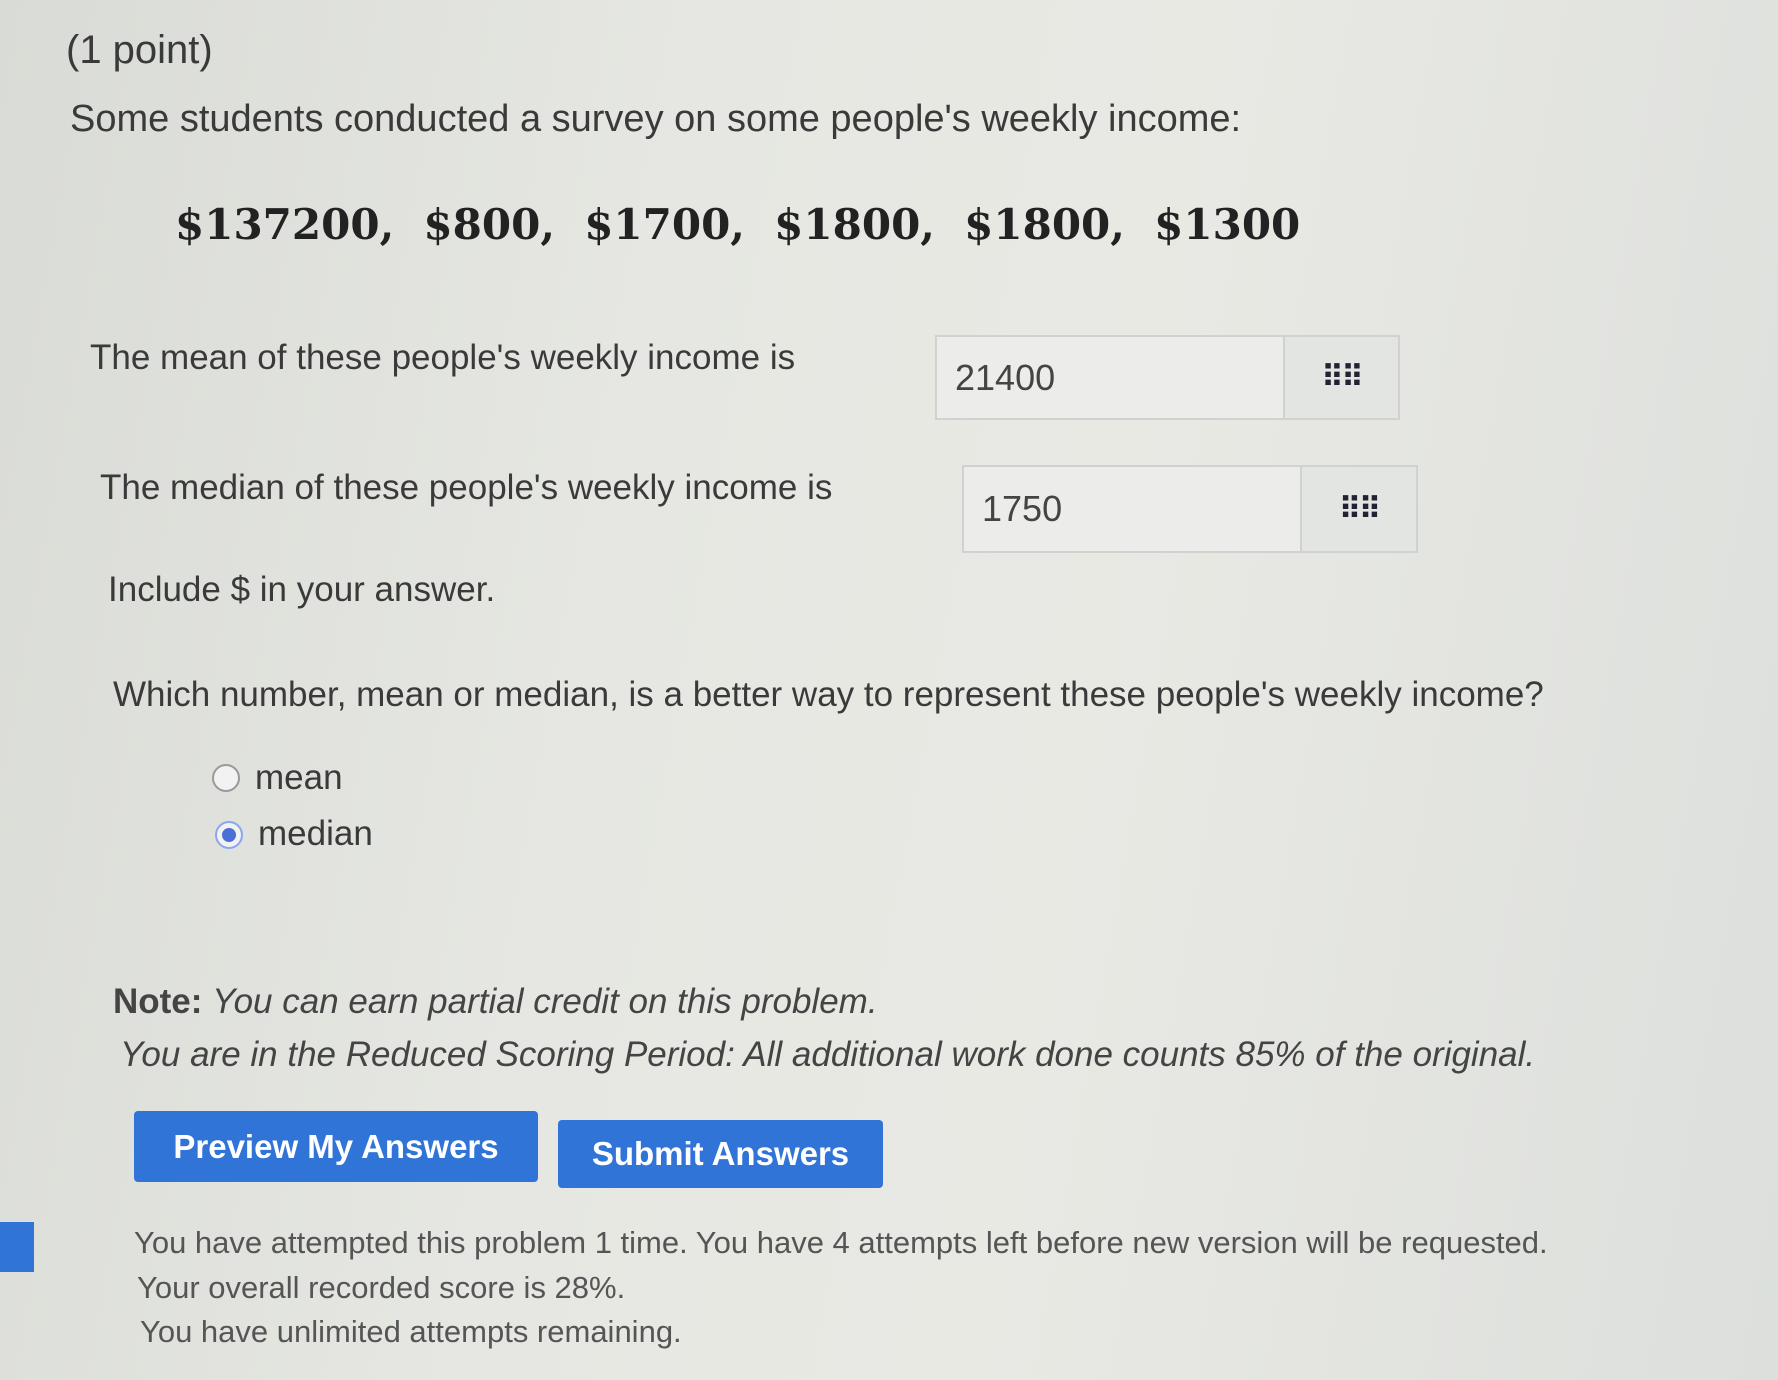 The width and height of the screenshot is (1778, 1380). What do you see at coordinates (381, 1287) in the screenshot?
I see `score-status: Your overall recorded score is 28%.` at bounding box center [381, 1287].